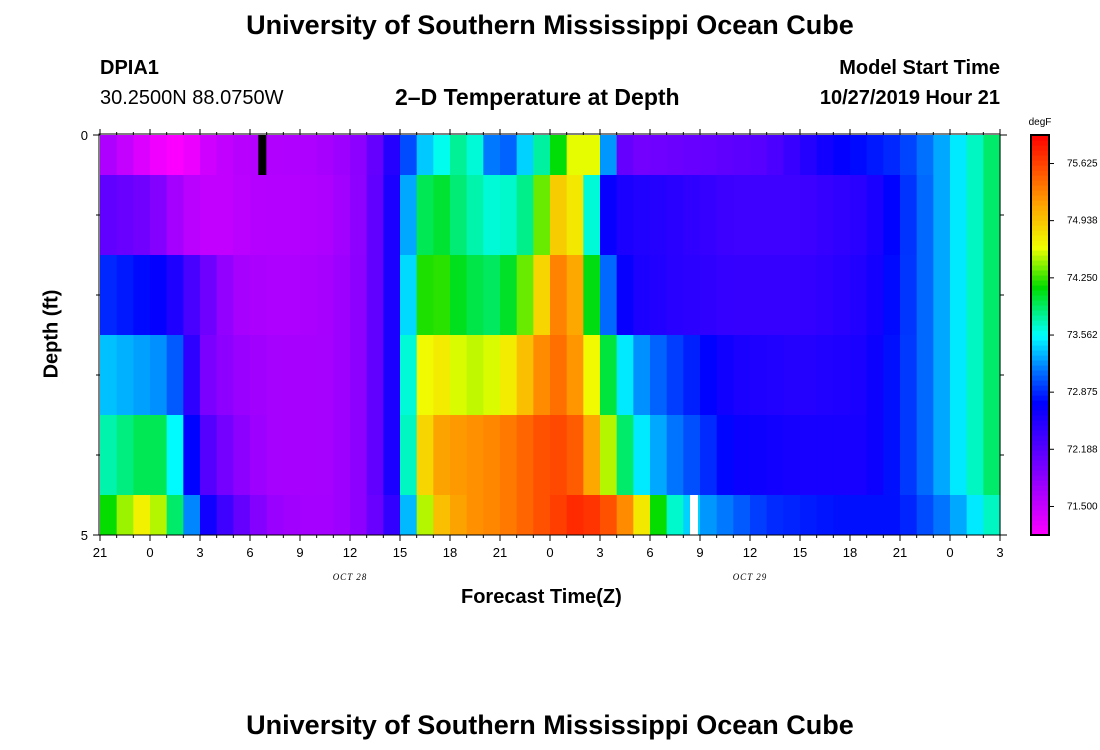 This screenshot has height=750, width=1100. Describe the element at coordinates (694, 515) in the screenshot. I see `missing-data-cell` at that location.